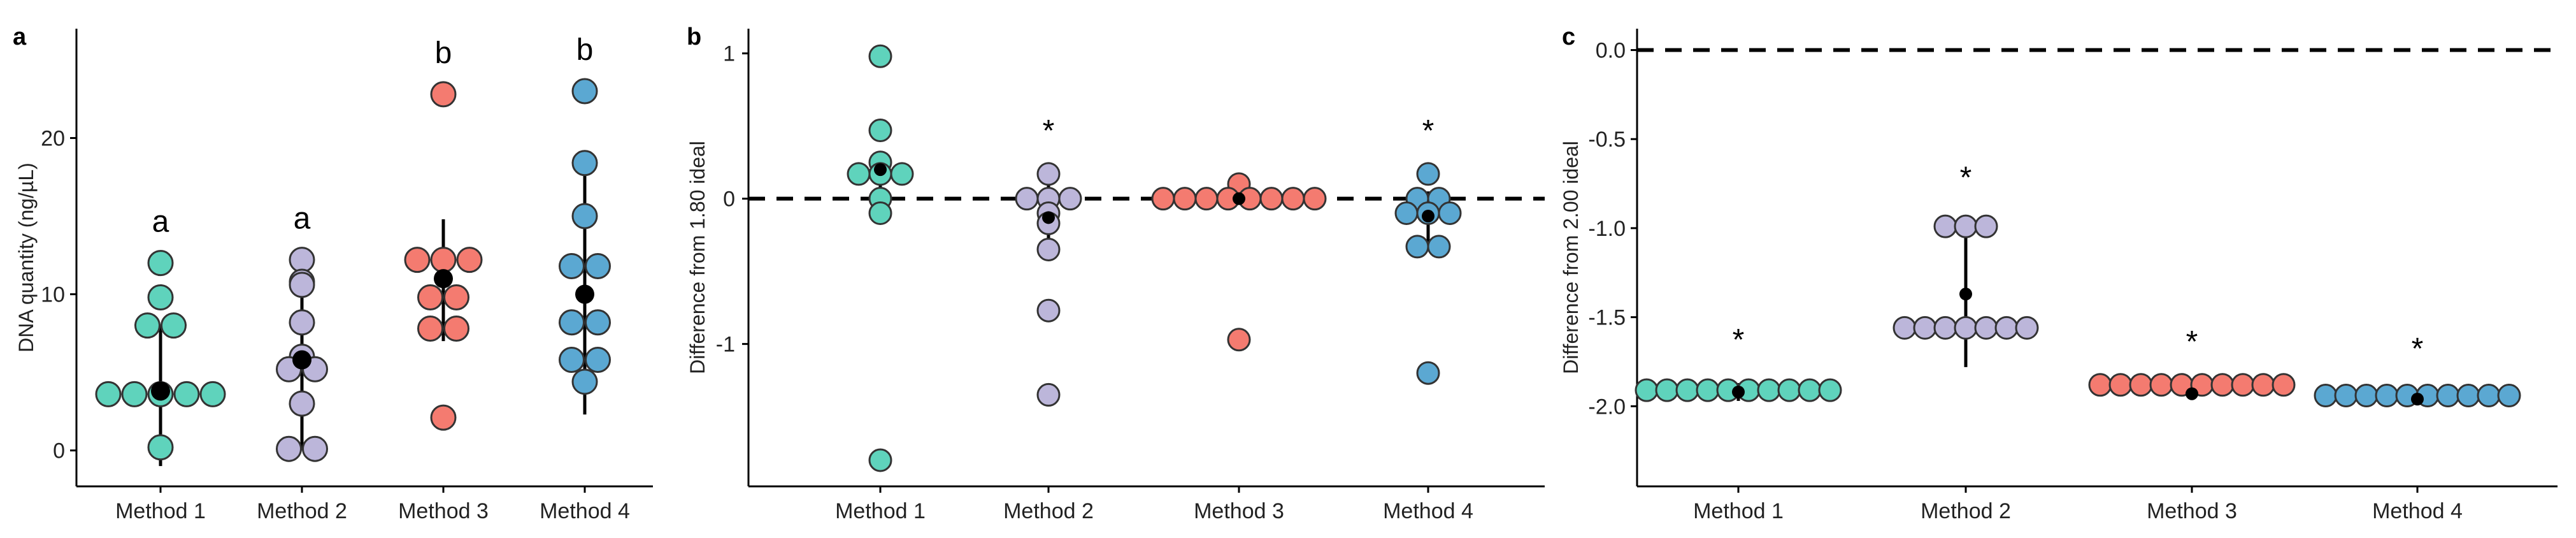  I want to click on panel-a-ytick-label: 0, so click(59, 451).